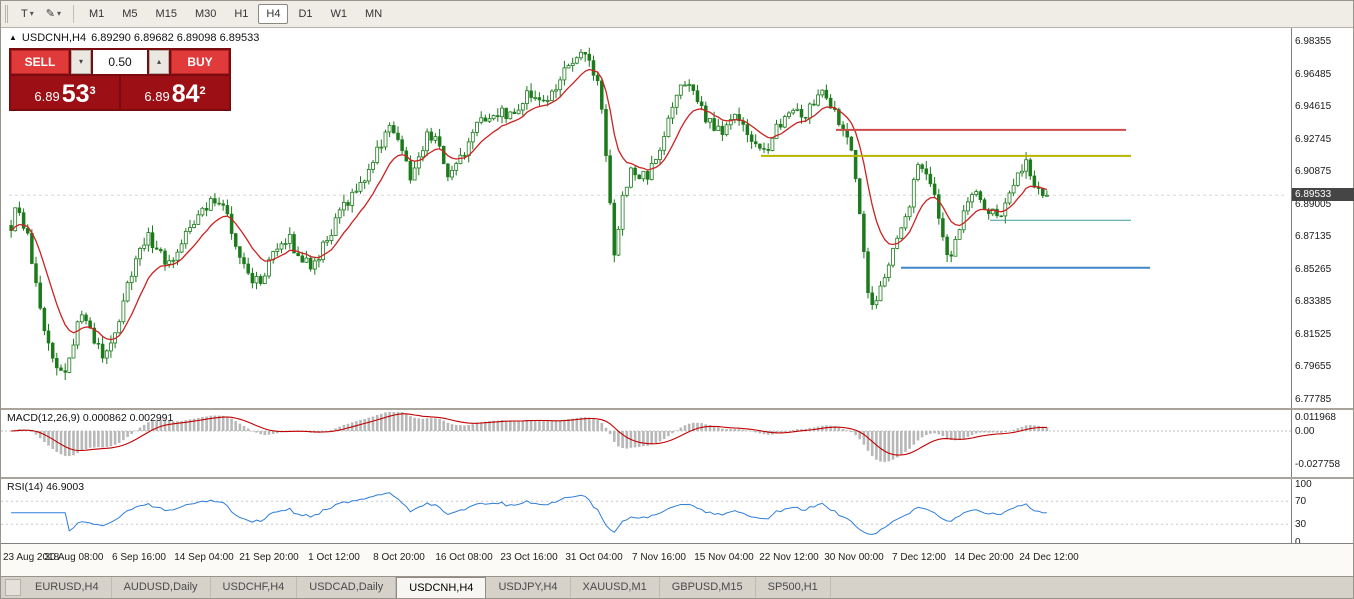  I want to click on time-axis-label: 21 Sep 20:00, so click(269, 557).